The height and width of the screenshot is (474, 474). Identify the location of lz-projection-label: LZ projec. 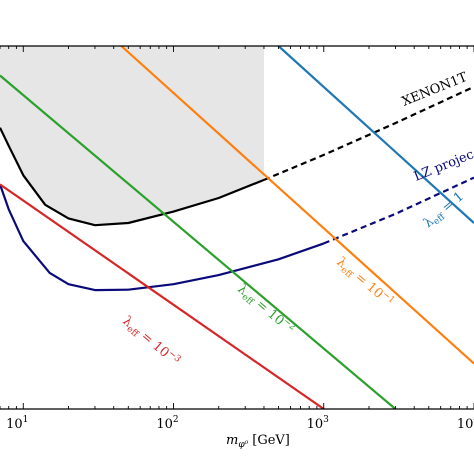
(443, 166).